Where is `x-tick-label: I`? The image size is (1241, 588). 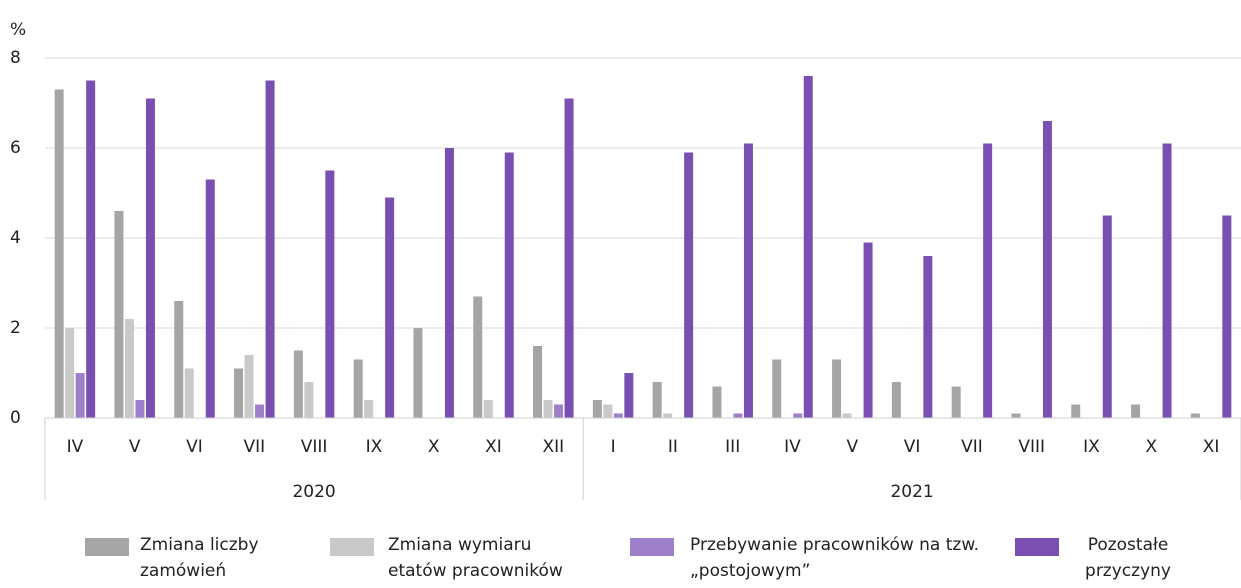 x-tick-label: I is located at coordinates (613, 447).